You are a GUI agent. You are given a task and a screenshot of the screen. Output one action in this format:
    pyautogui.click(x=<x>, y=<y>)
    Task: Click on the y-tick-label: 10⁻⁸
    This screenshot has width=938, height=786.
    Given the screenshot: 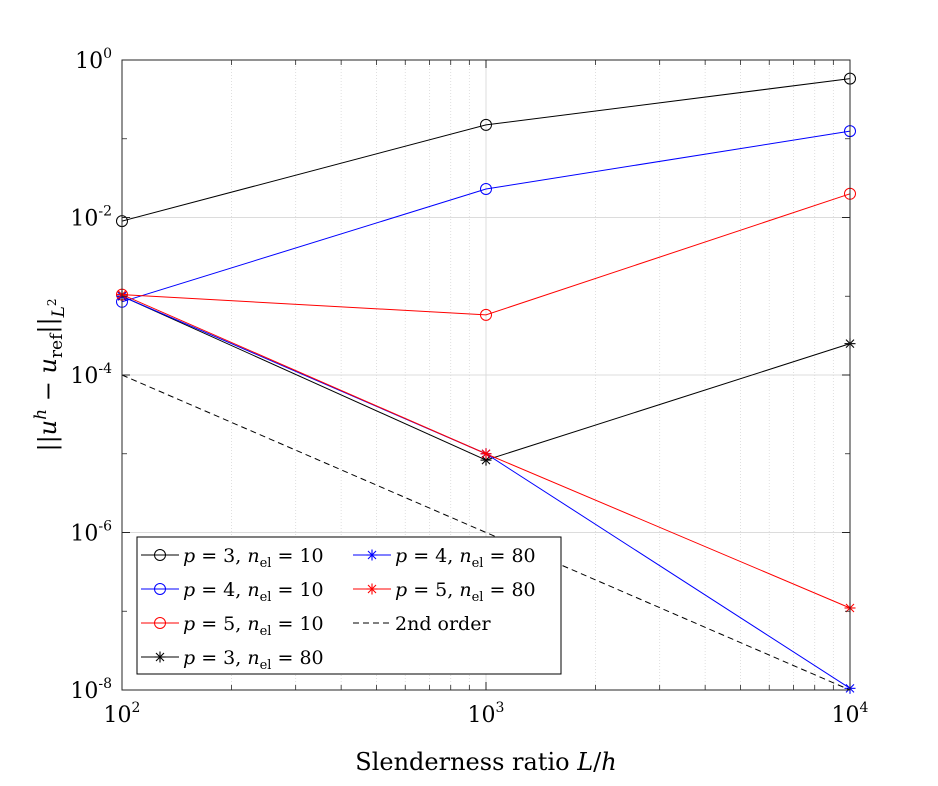 What is the action you would take?
    pyautogui.click(x=91, y=690)
    